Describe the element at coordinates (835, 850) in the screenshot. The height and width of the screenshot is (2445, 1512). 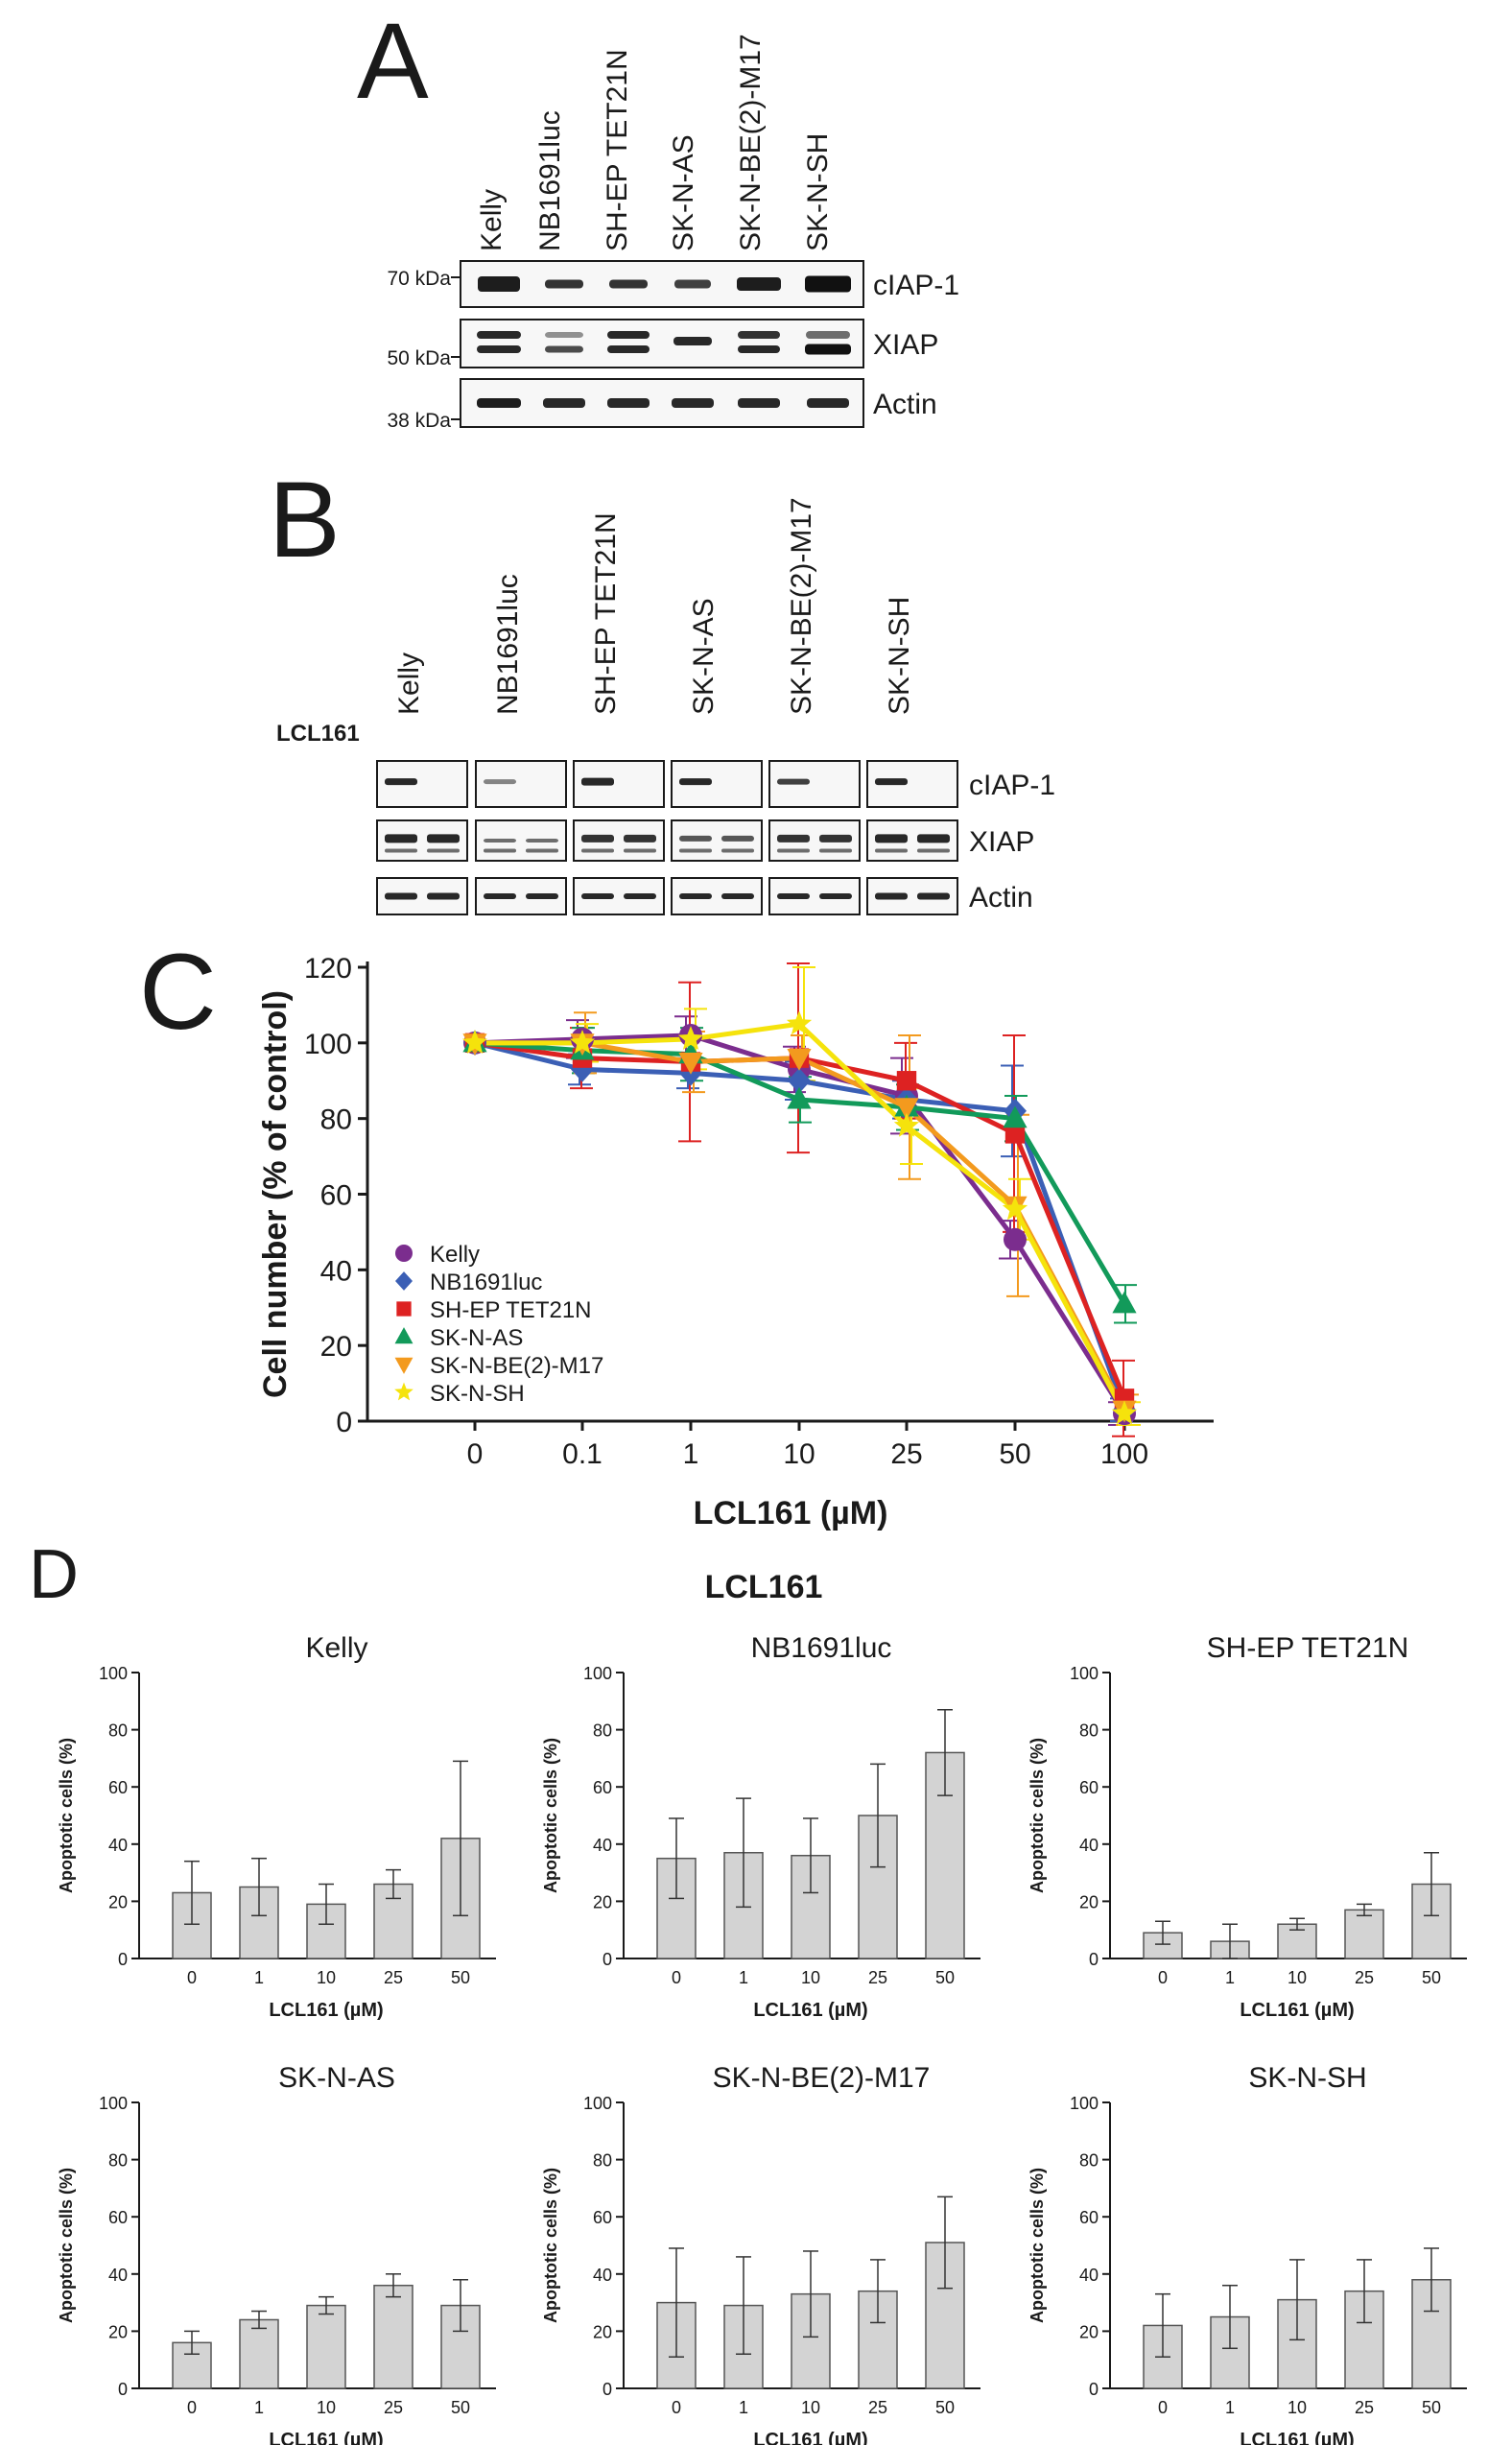
I see `band-b-xiap-lower-sk-n-be-2-m17-plus` at that location.